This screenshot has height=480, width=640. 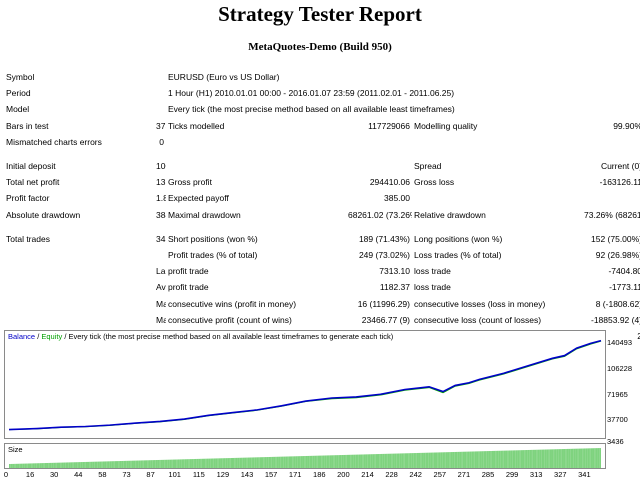 What do you see at coordinates (319, 474) in the screenshot?
I see `x-tick-label: 186` at bounding box center [319, 474].